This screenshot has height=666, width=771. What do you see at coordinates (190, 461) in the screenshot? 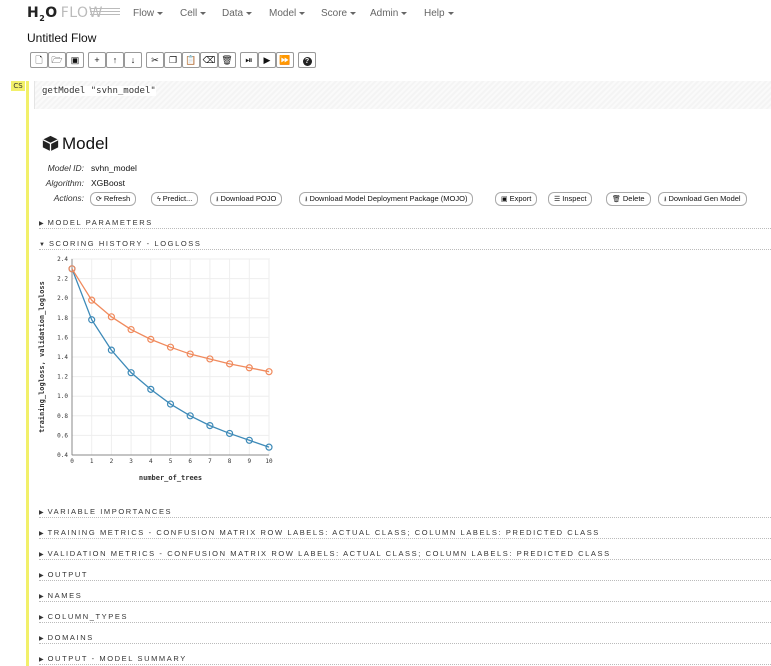
I see `x-tick-label: 6` at bounding box center [190, 461].